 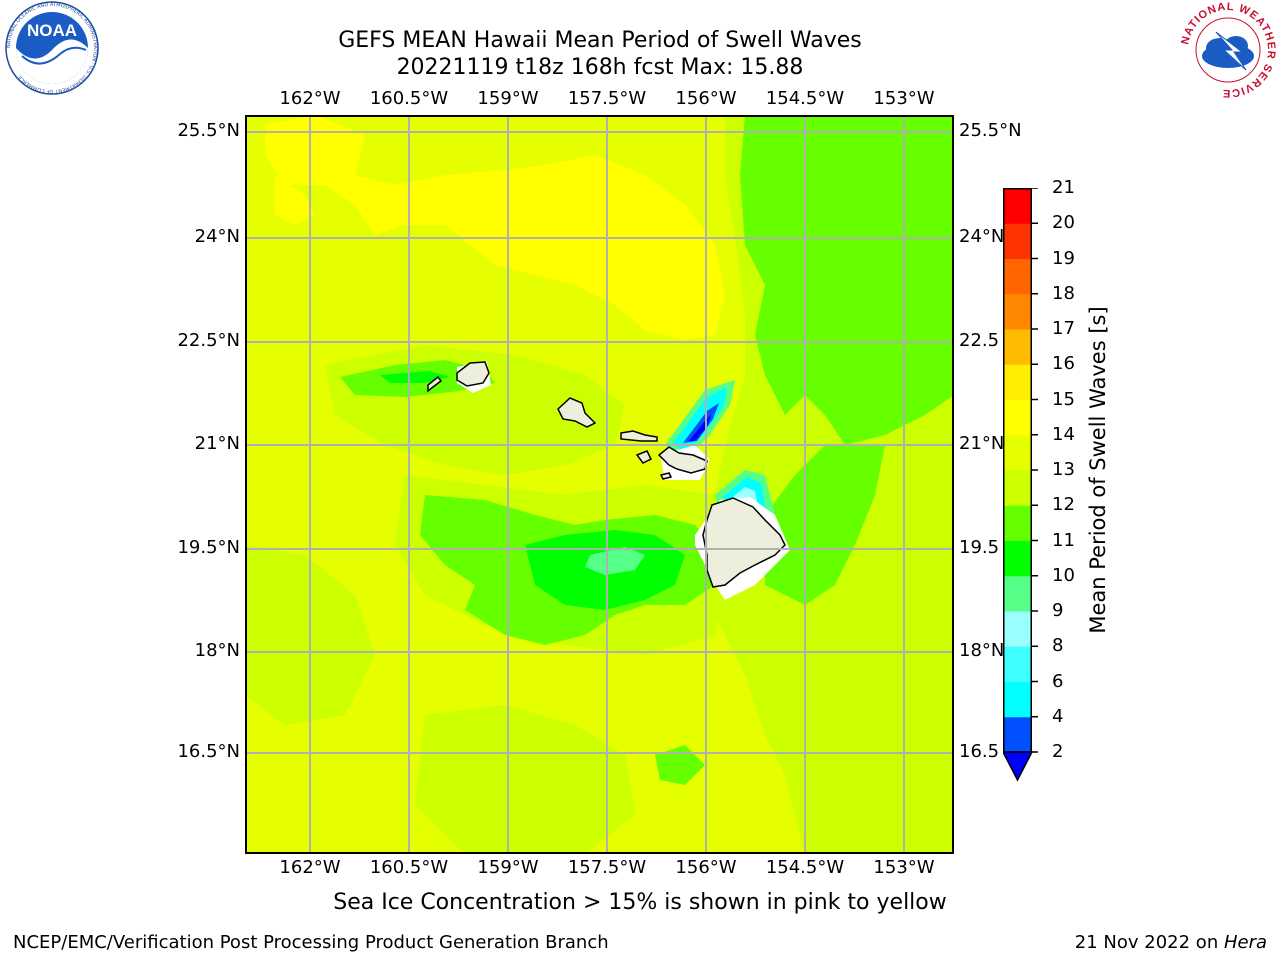 I want to click on nws-logo: NATIONAL WEATHER SERVICE, so click(x=1228, y=50).